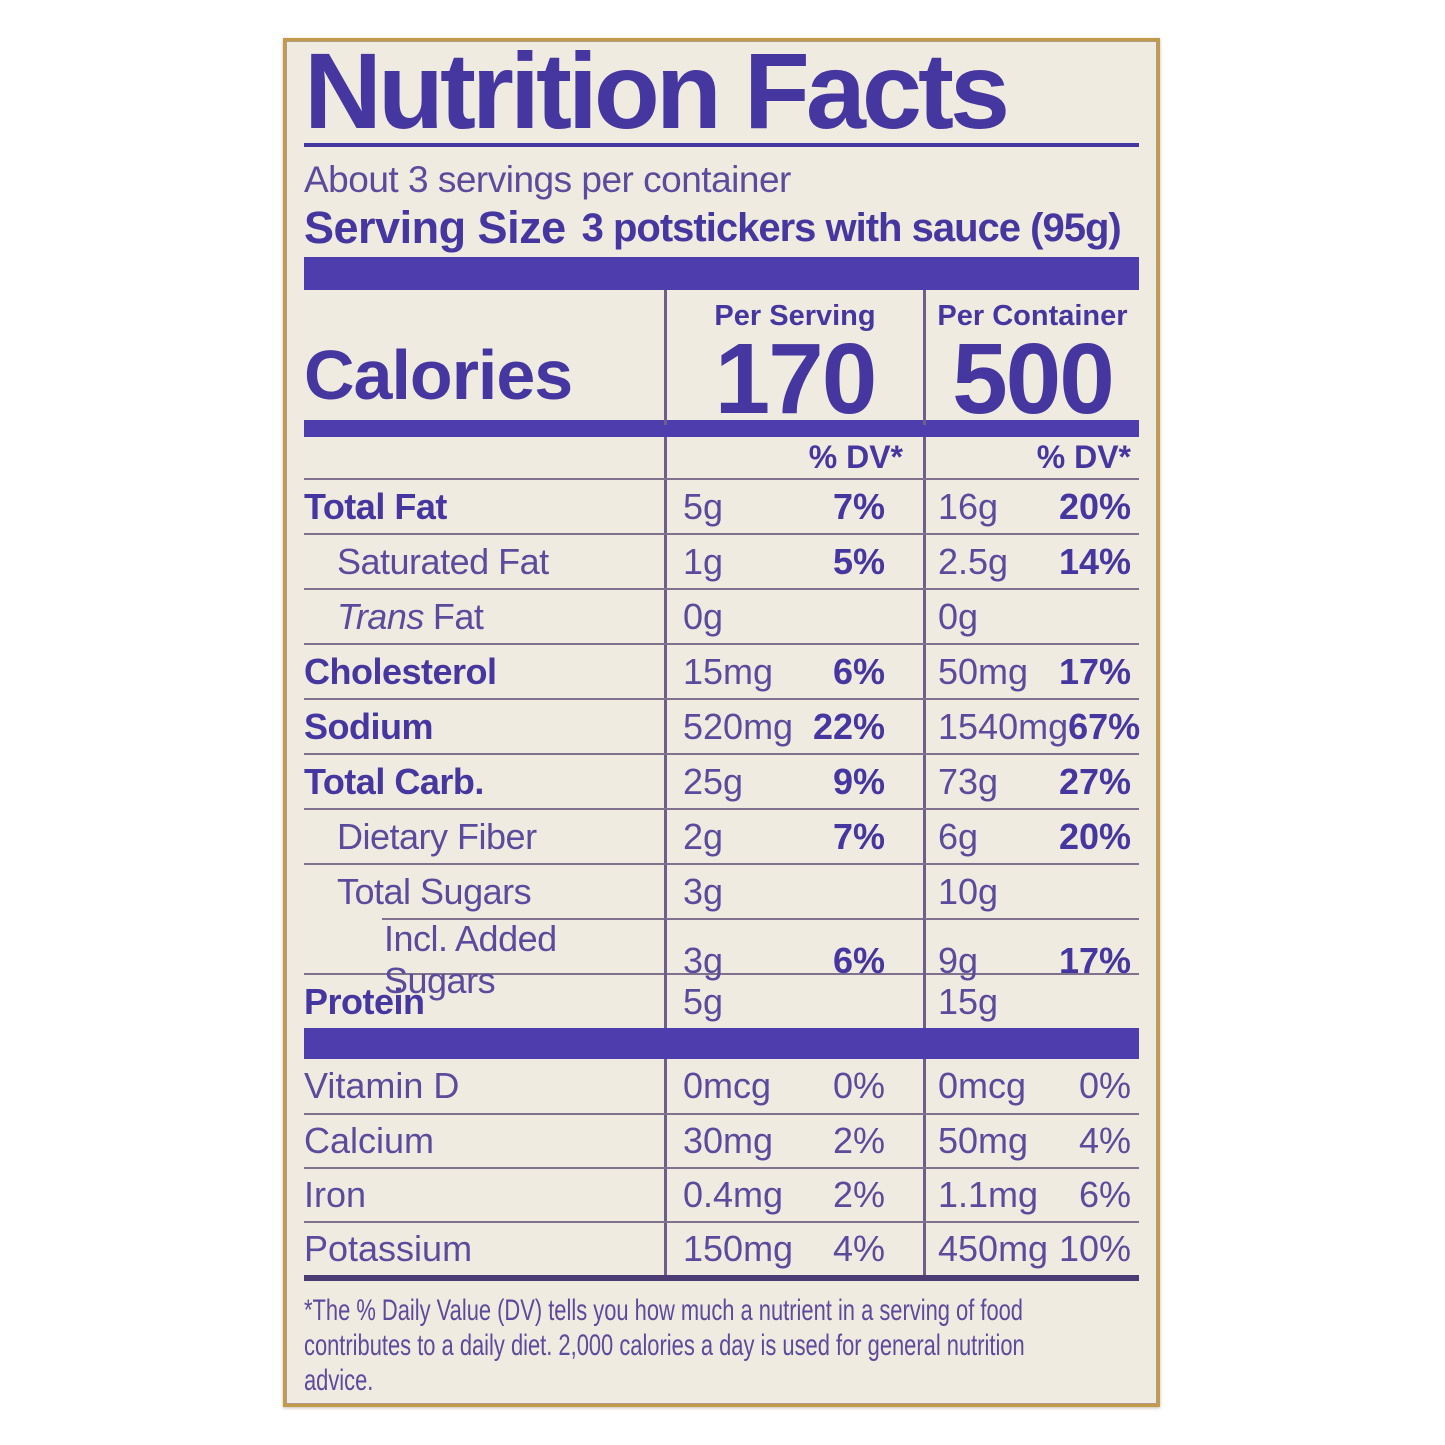 The image size is (1445, 1445). Describe the element at coordinates (394, 781) in the screenshot. I see `nutrient-name: Total Carb.` at that location.